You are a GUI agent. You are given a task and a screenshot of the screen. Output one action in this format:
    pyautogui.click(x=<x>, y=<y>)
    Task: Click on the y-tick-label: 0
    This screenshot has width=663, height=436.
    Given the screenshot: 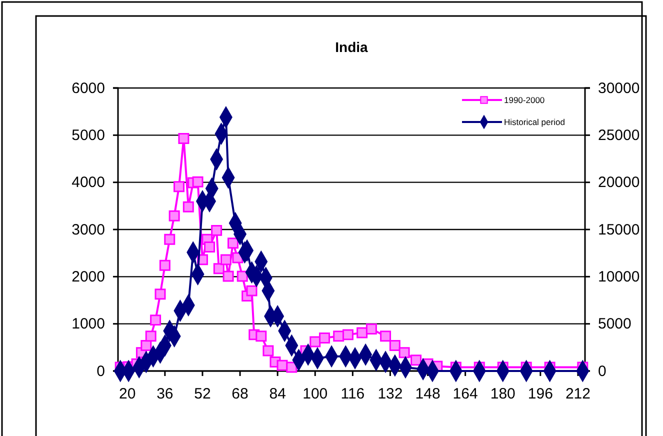 What is the action you would take?
    pyautogui.click(x=100, y=371)
    